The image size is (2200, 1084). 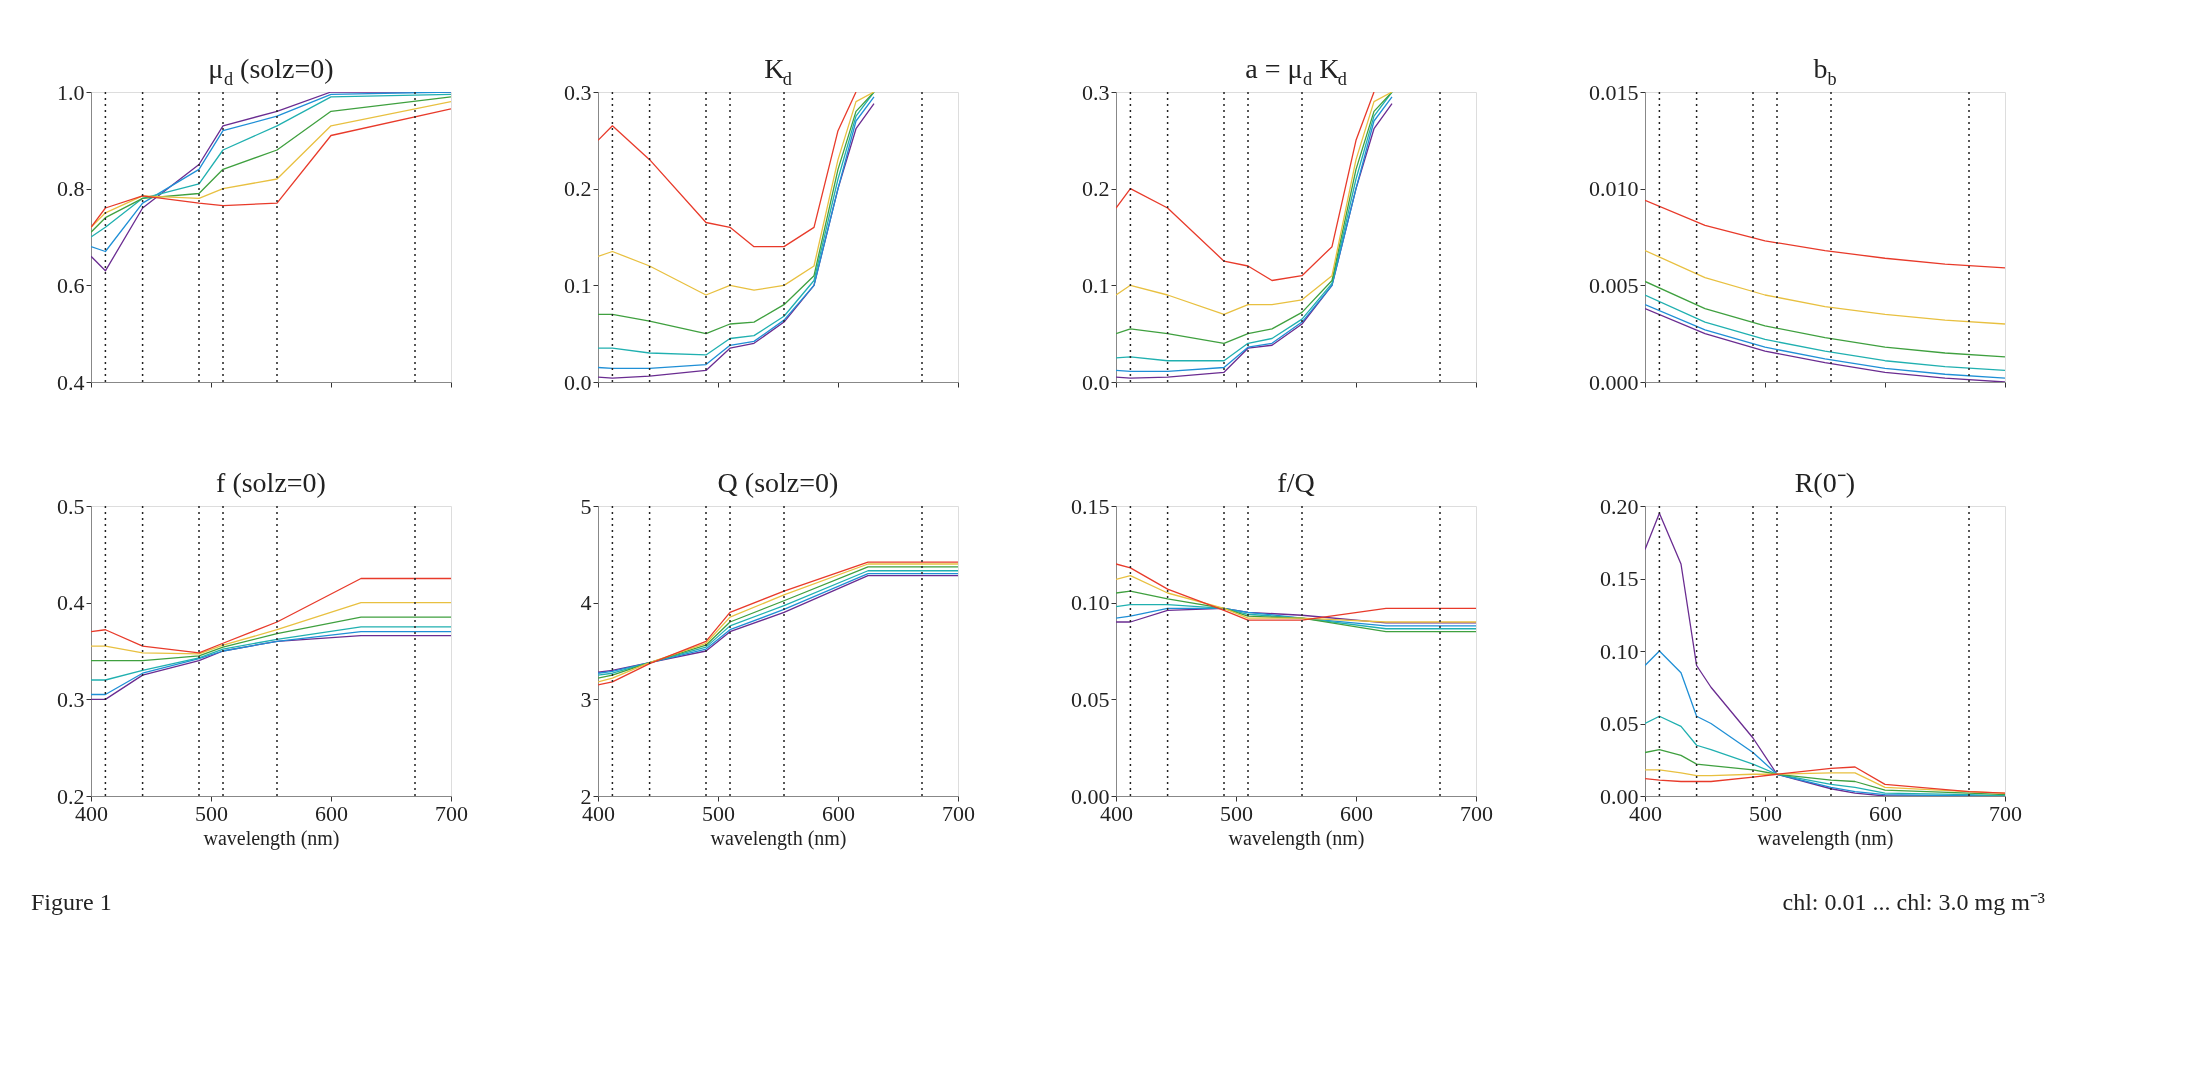 What do you see at coordinates (1614, 92) in the screenshot?
I see `y-tick-label: 0.015` at bounding box center [1614, 92].